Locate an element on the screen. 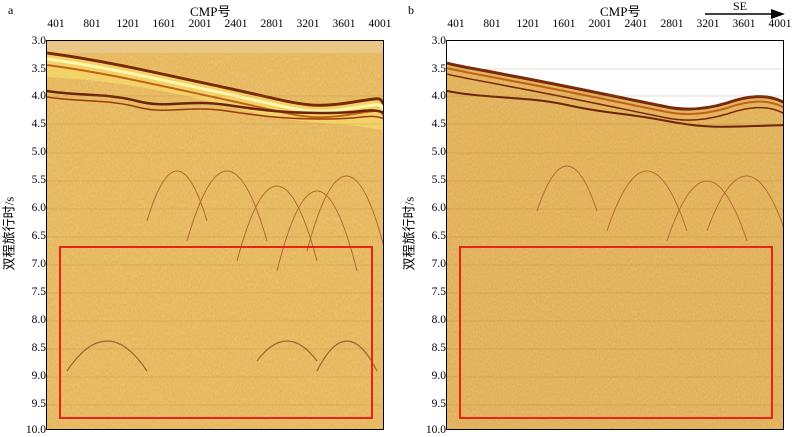 The width and height of the screenshot is (800, 437). panel-letter: a is located at coordinates (11, 10).